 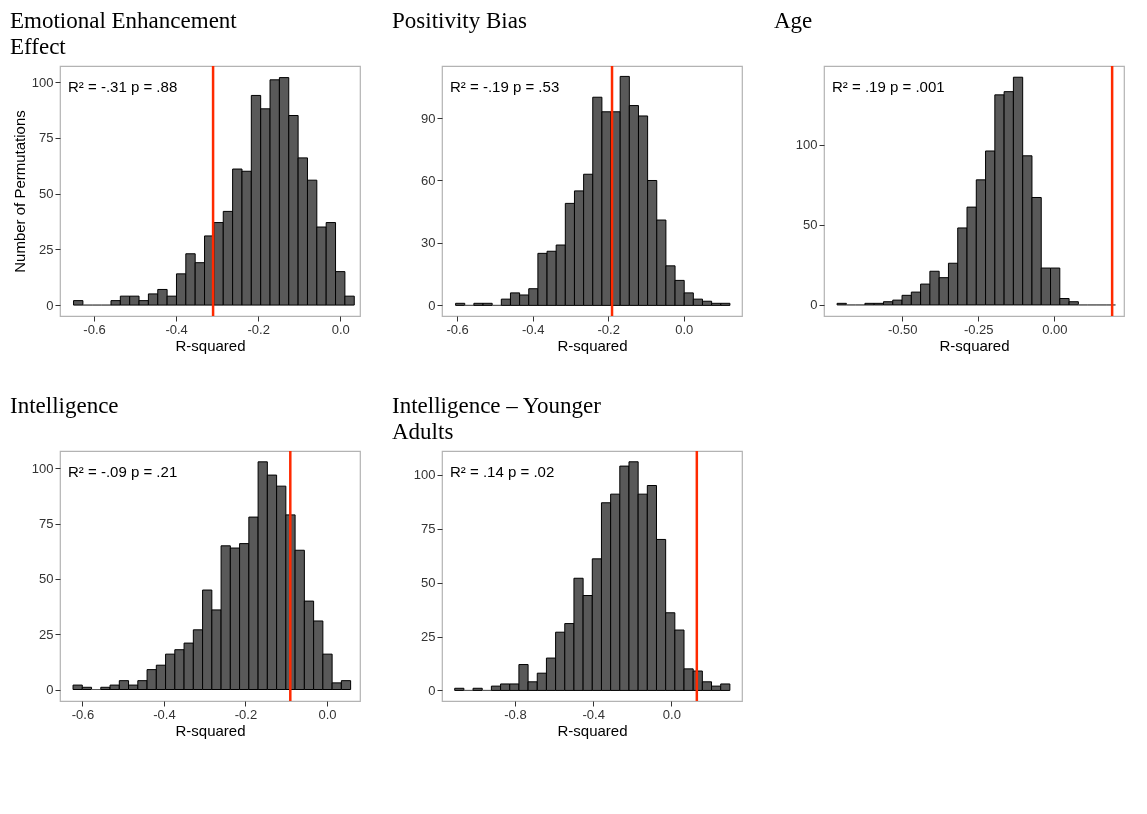 What do you see at coordinates (978, 329) in the screenshot?
I see `x-tick-label: -0.25` at bounding box center [978, 329].